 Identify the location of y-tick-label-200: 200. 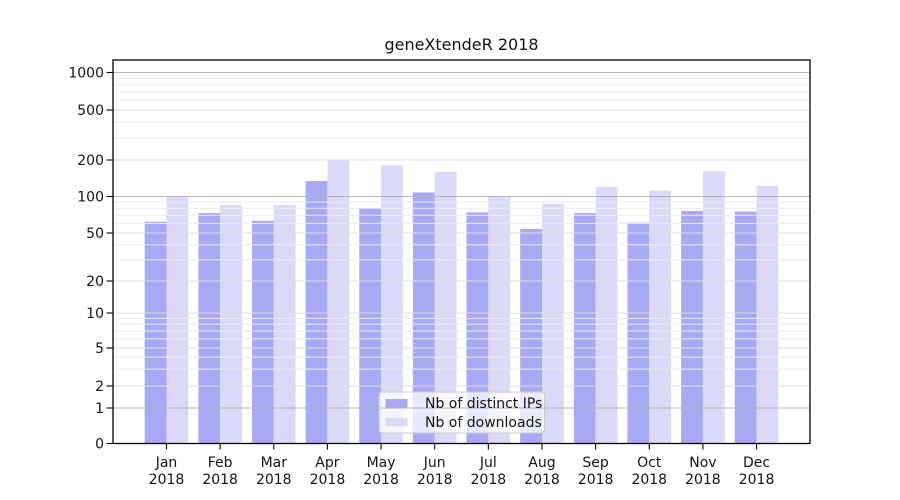
(90, 161).